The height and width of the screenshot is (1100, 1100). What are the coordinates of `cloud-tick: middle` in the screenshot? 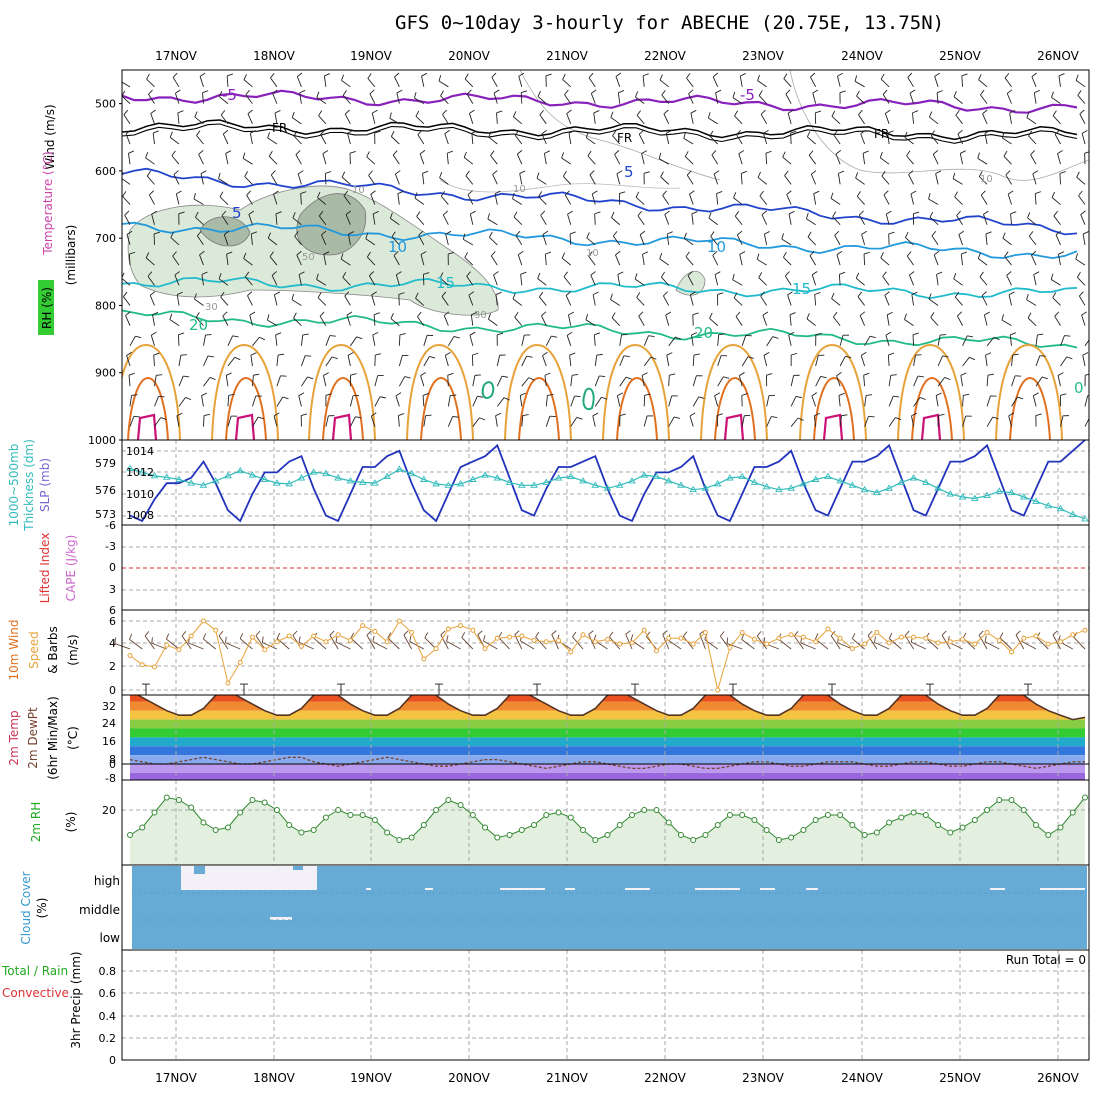 It's located at (99, 910).